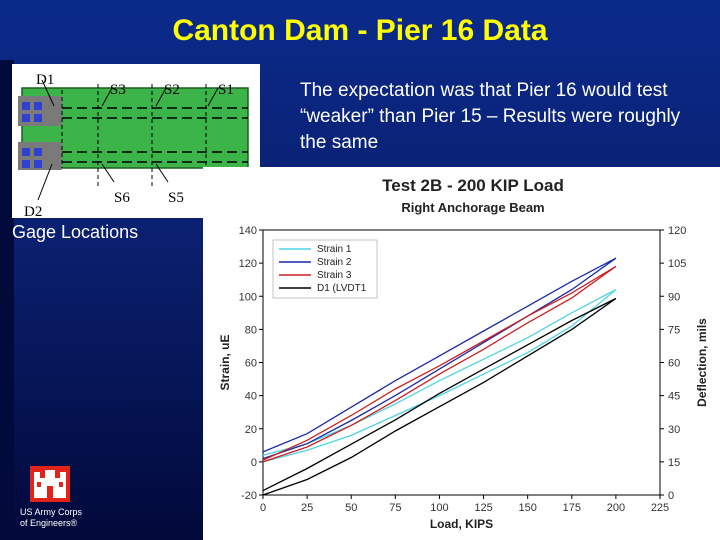  Describe the element at coordinates (251, 397) in the screenshot. I see `y-tick-label: 40` at that location.